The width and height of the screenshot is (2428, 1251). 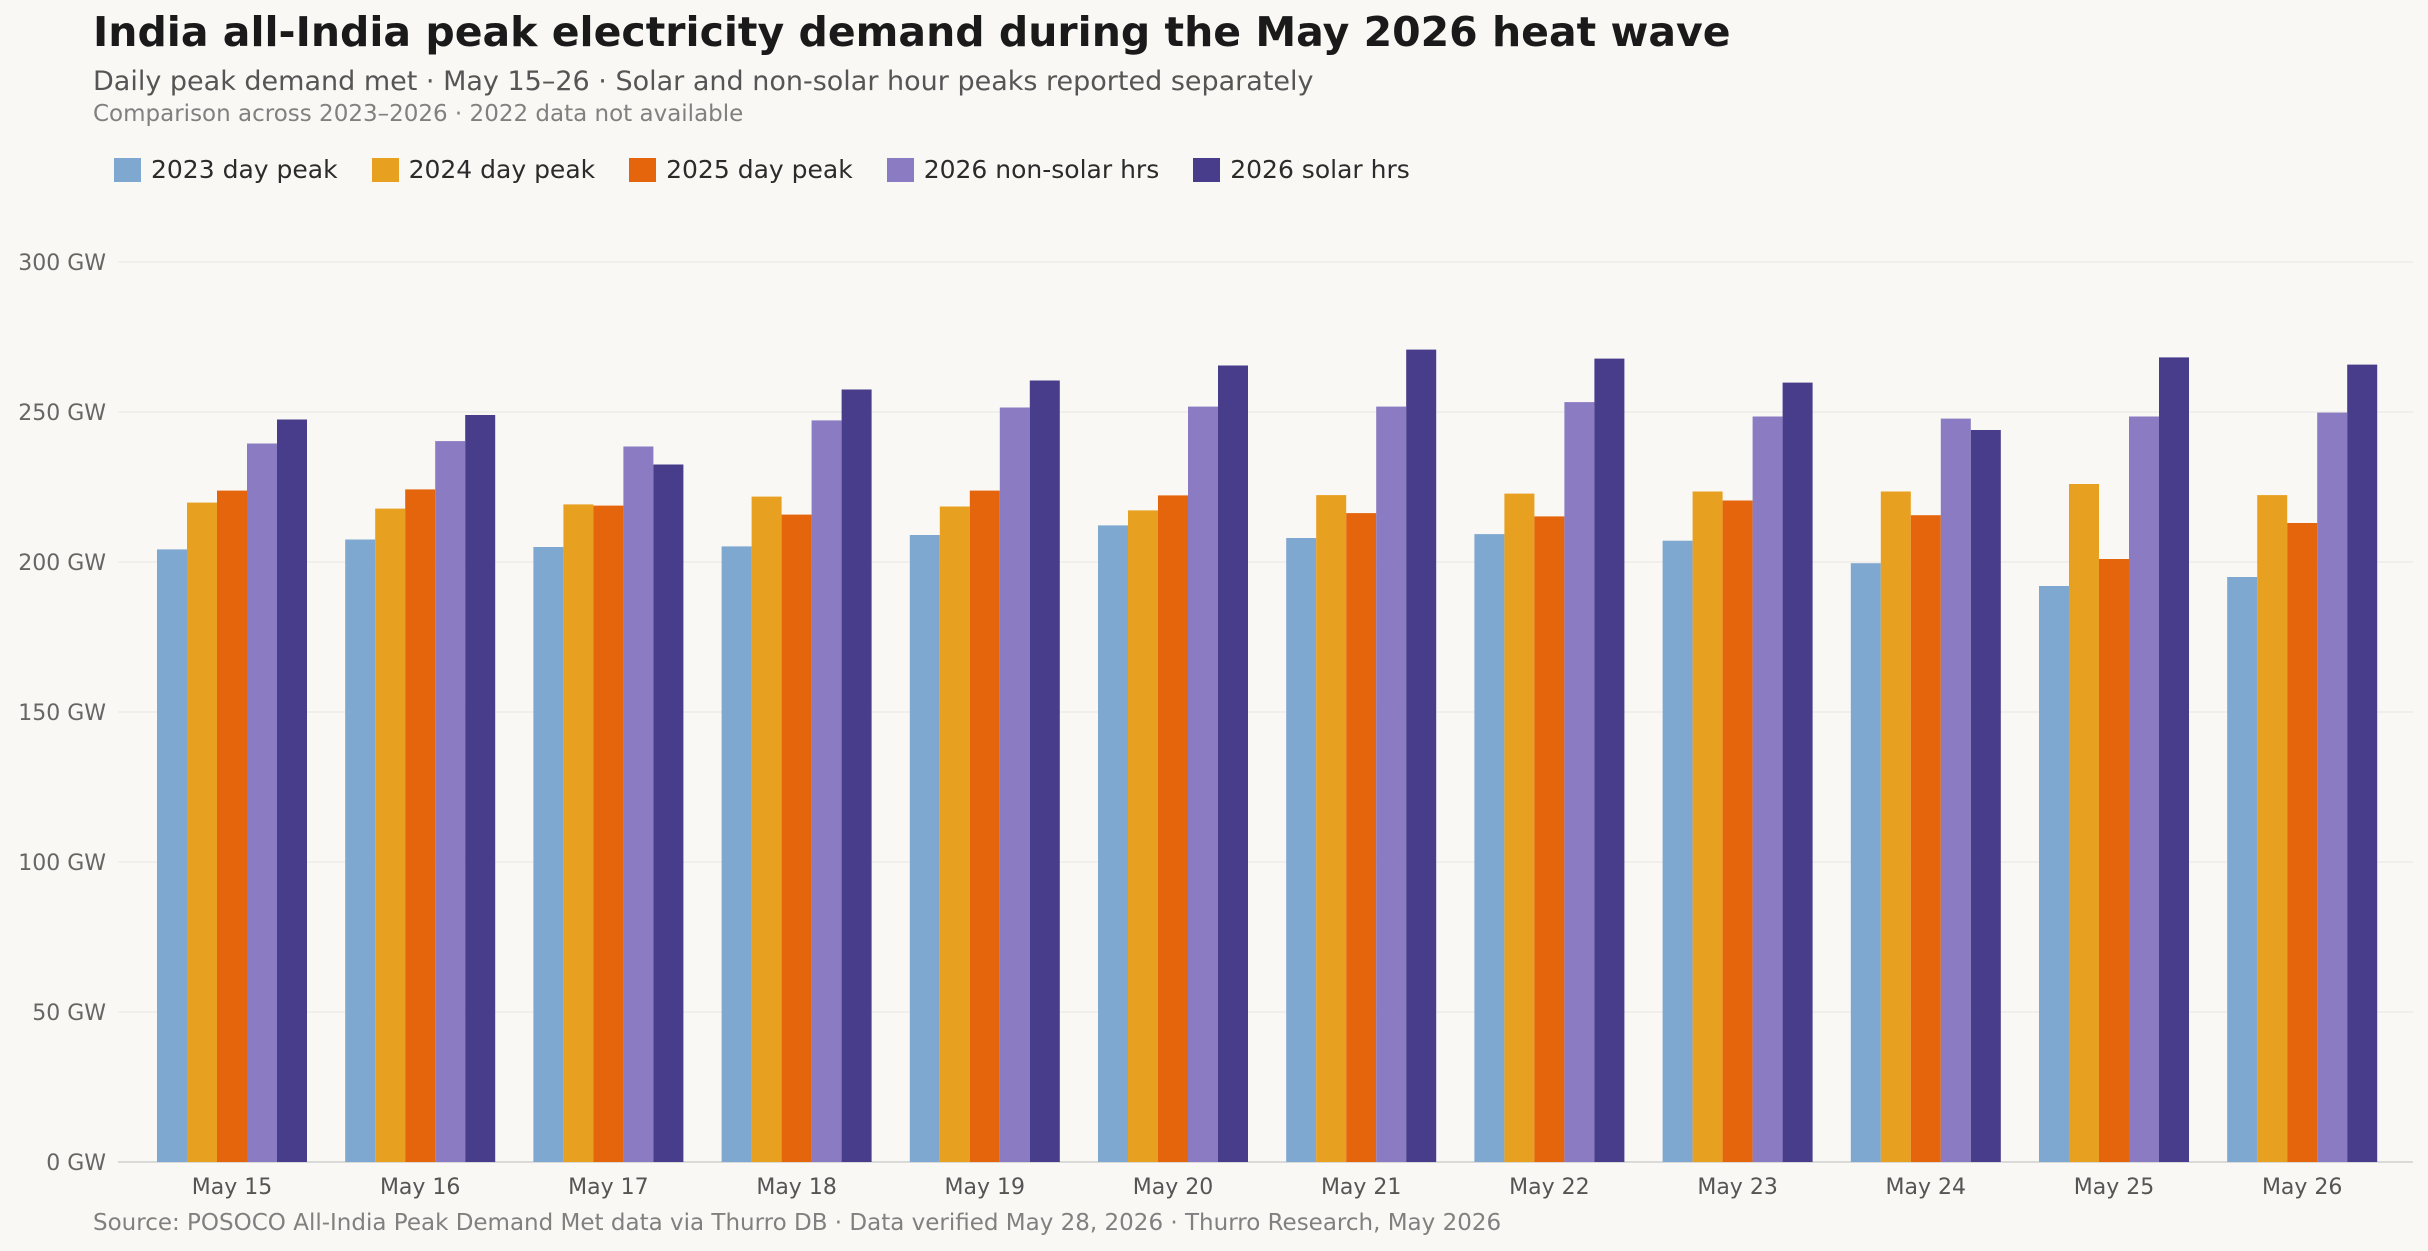 I want to click on legend-item: 2025 day peak, so click(x=741, y=169).